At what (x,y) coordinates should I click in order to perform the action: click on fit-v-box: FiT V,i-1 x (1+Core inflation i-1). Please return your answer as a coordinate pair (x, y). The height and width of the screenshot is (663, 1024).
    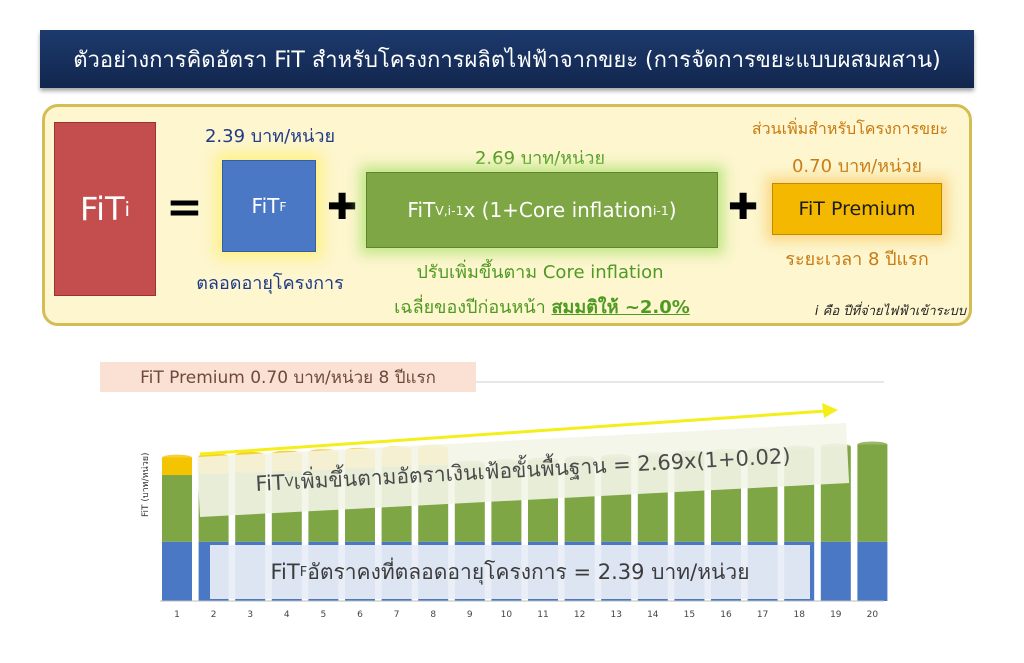
    Looking at the image, I should click on (542, 210).